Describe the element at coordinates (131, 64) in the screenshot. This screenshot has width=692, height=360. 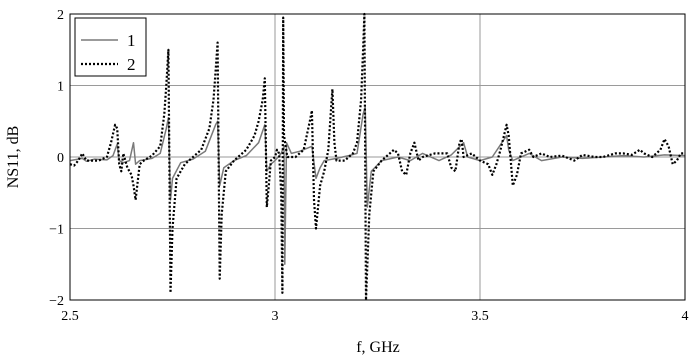
I see `legend-label-2: 2` at that location.